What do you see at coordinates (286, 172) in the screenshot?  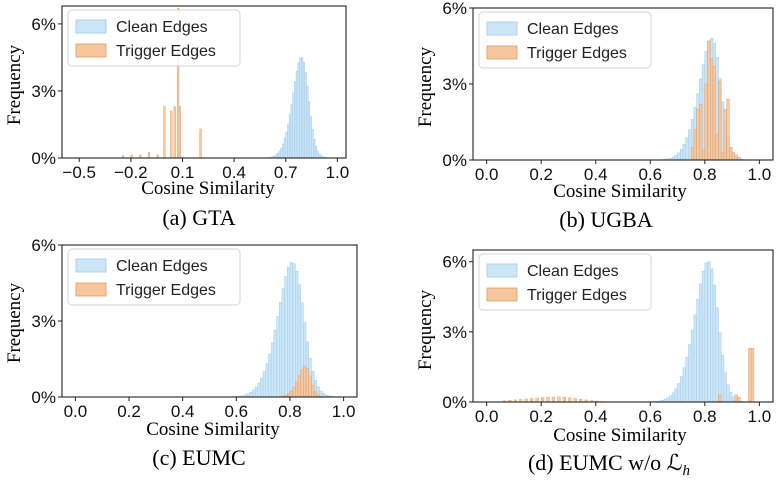 I see `x-tick-label: 0.7` at bounding box center [286, 172].